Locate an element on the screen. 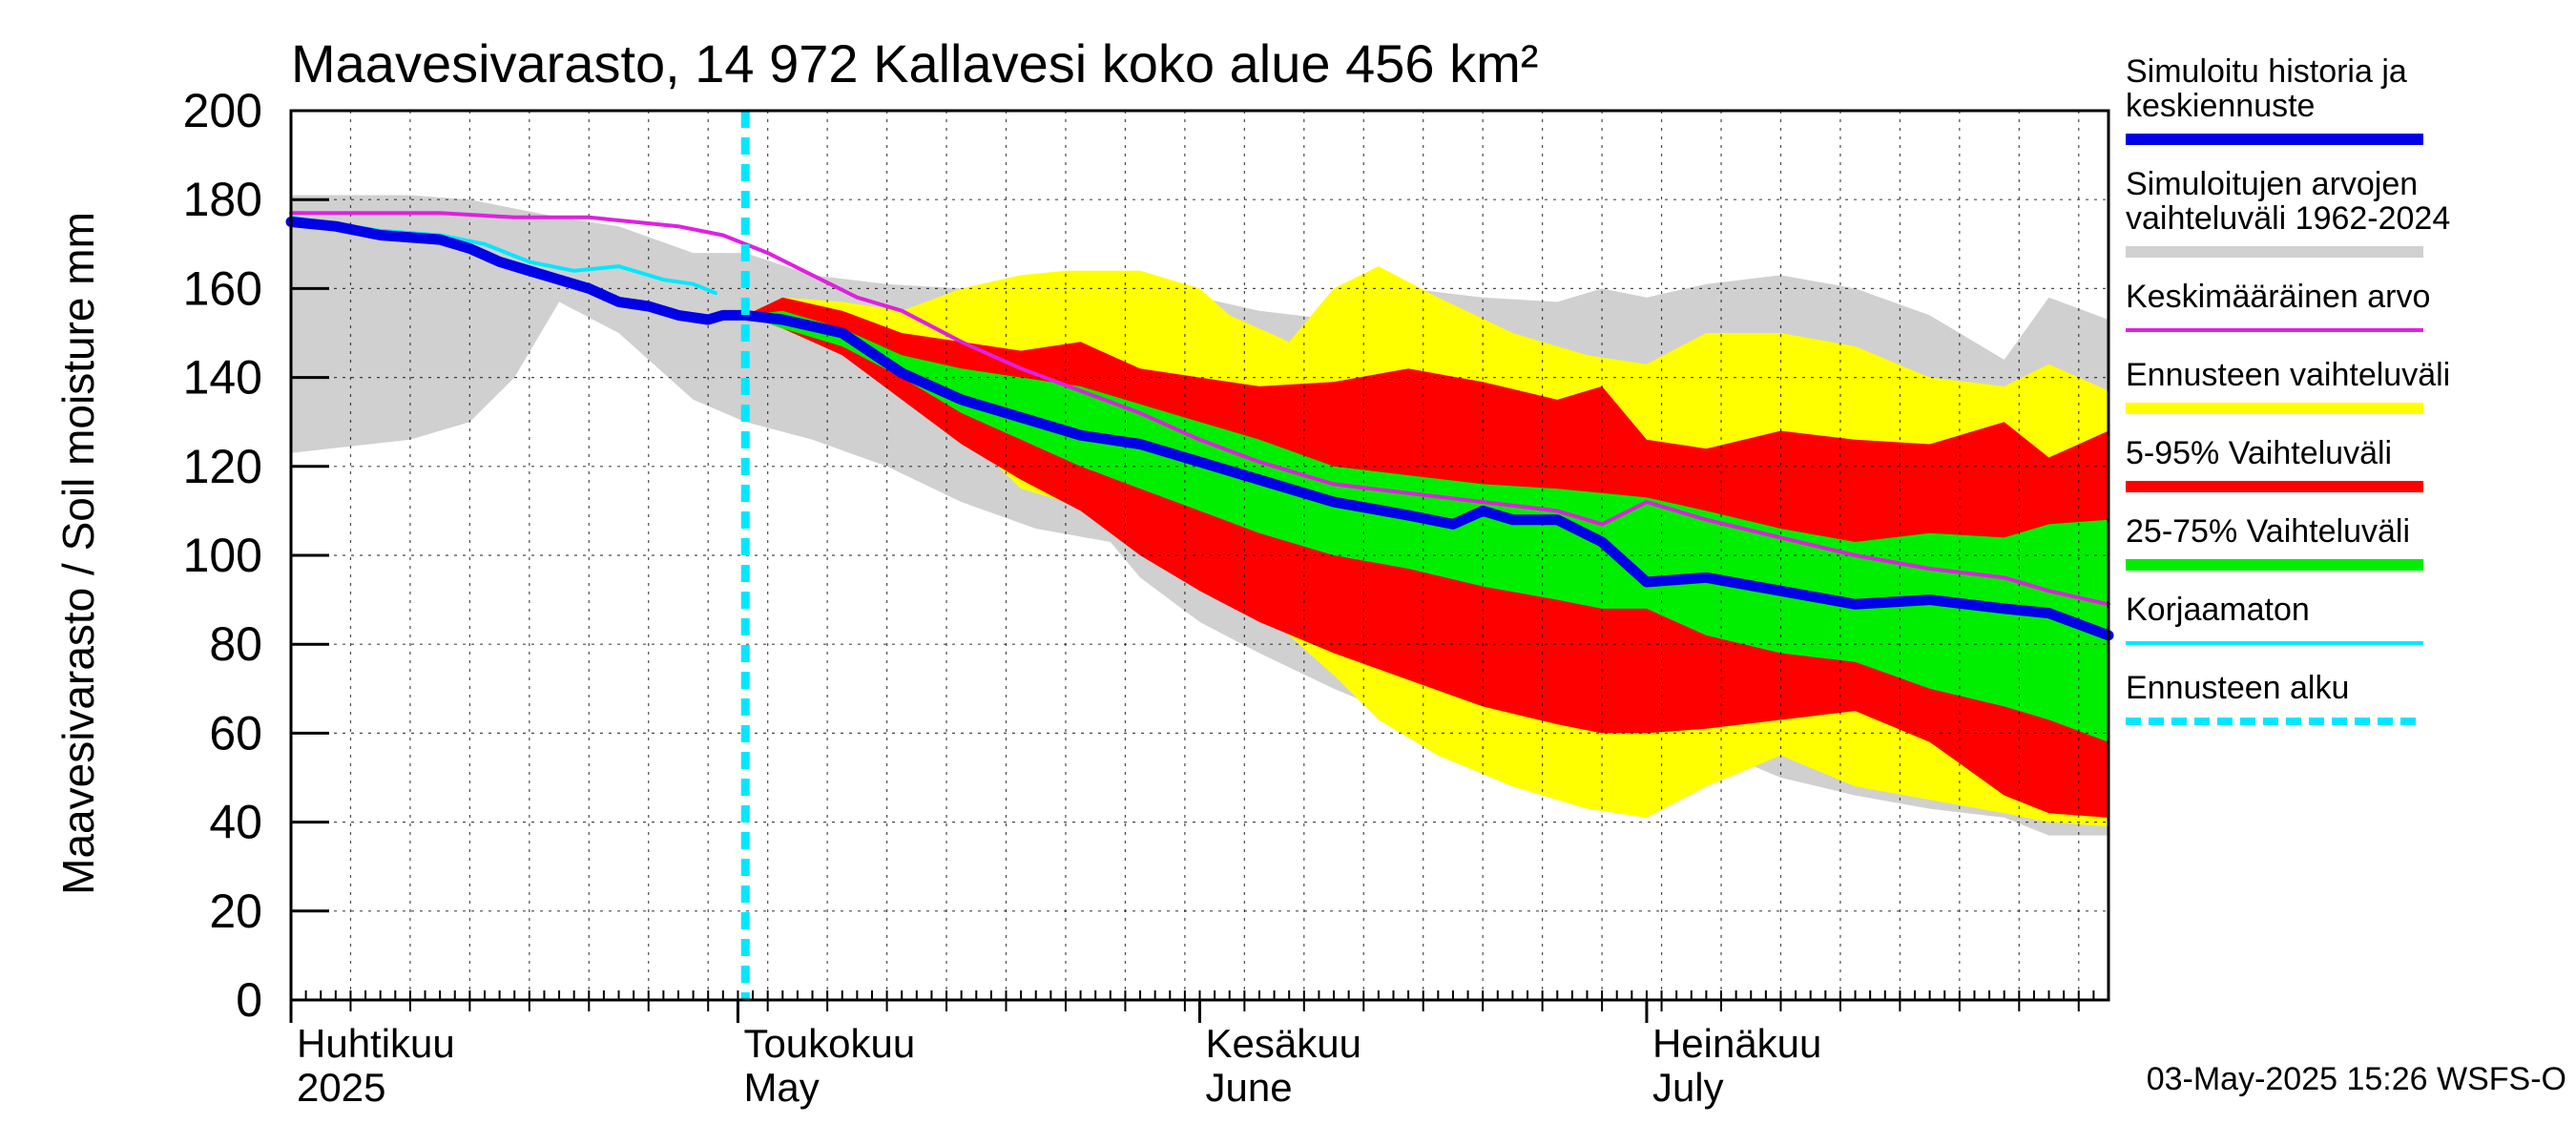 This screenshot has width=2576, height=1145. y-axis-title: Maavesivarasto / Soil moisture mm is located at coordinates (78, 553).